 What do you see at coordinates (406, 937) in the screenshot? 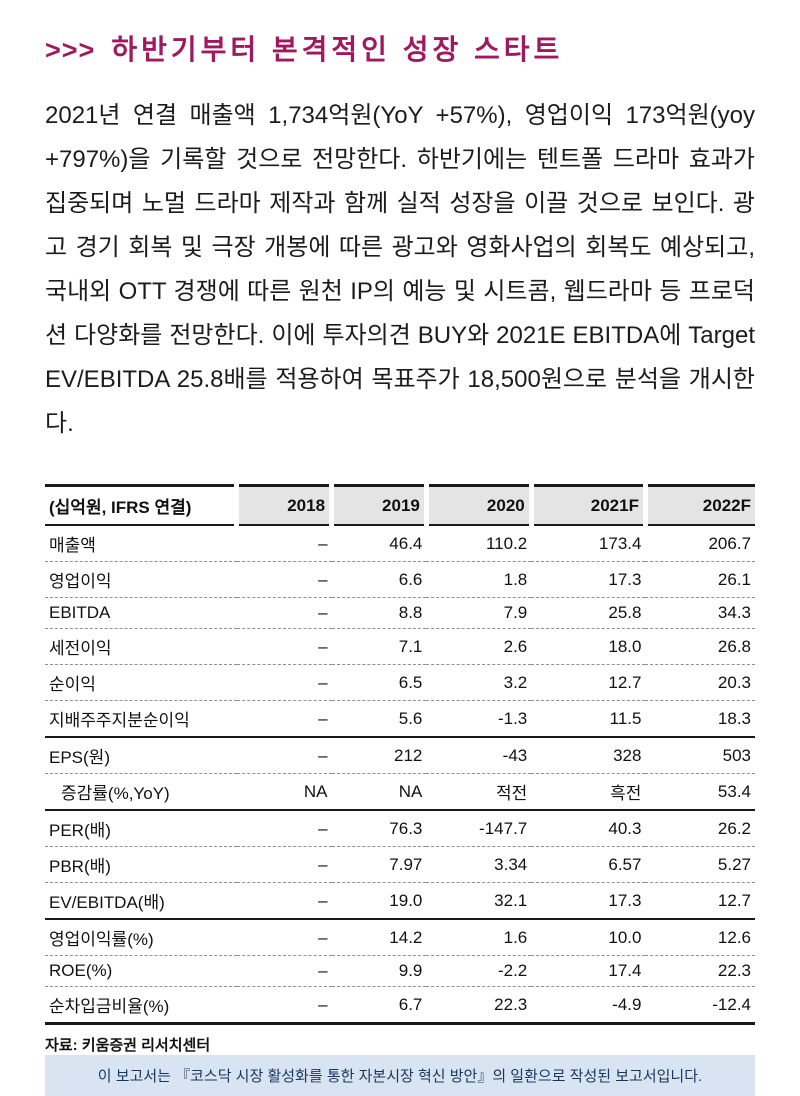
I see `row-value: 14.2` at bounding box center [406, 937].